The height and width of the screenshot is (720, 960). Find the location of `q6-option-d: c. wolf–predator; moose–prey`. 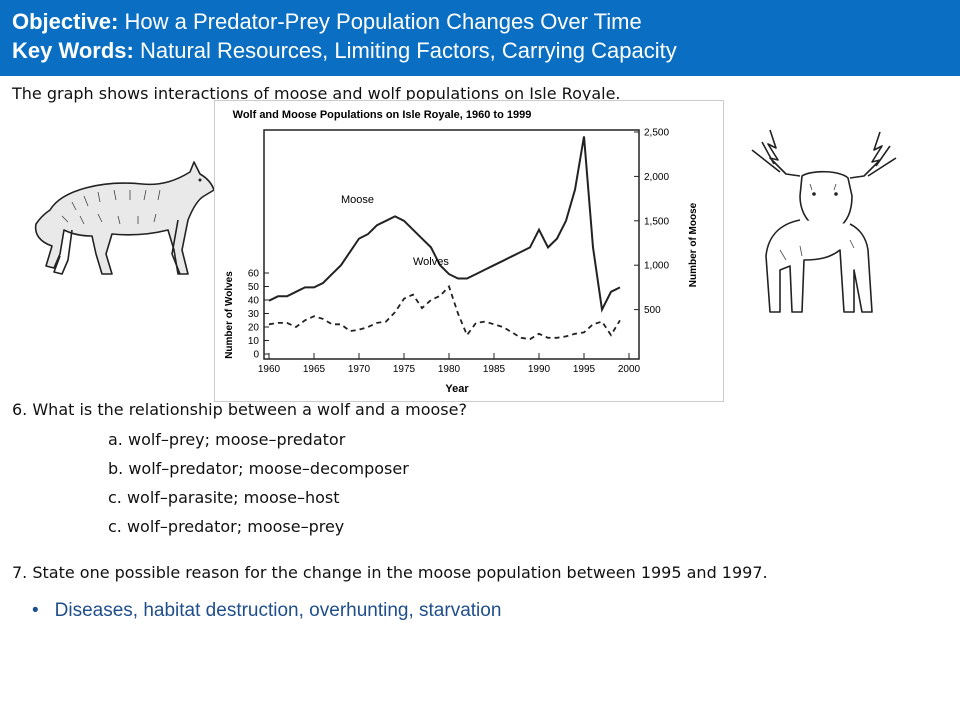

q6-option-d: c. wolf–predator; moose–prey is located at coordinates (226, 526).